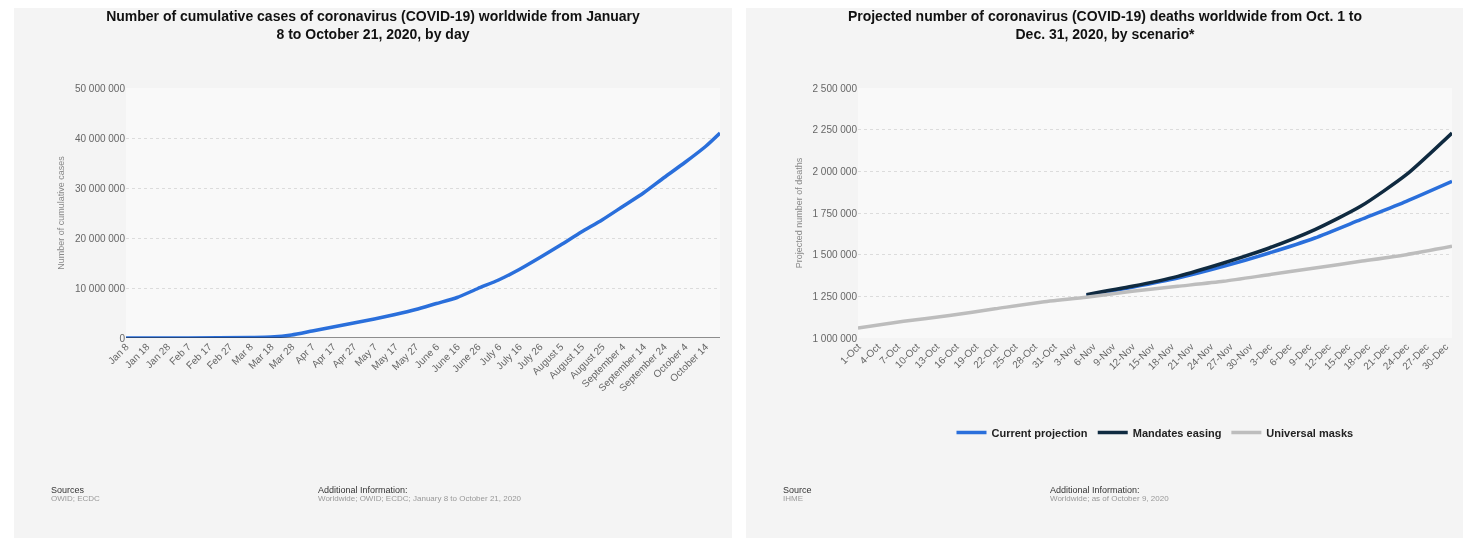 The height and width of the screenshot is (546, 1463). I want to click on y-tick-label: 1 000 000, so click(835, 338).